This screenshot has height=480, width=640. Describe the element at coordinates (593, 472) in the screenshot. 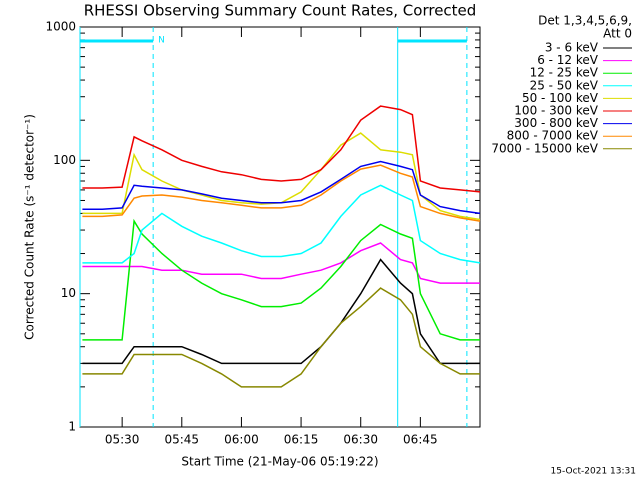

I see `footer: 15-Oct-2021 13:31` at that location.